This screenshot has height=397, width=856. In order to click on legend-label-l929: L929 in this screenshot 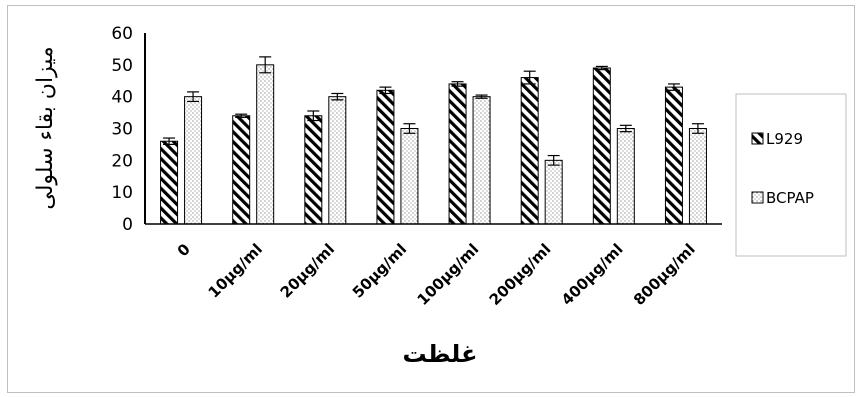, I will do `click(784, 139)`.